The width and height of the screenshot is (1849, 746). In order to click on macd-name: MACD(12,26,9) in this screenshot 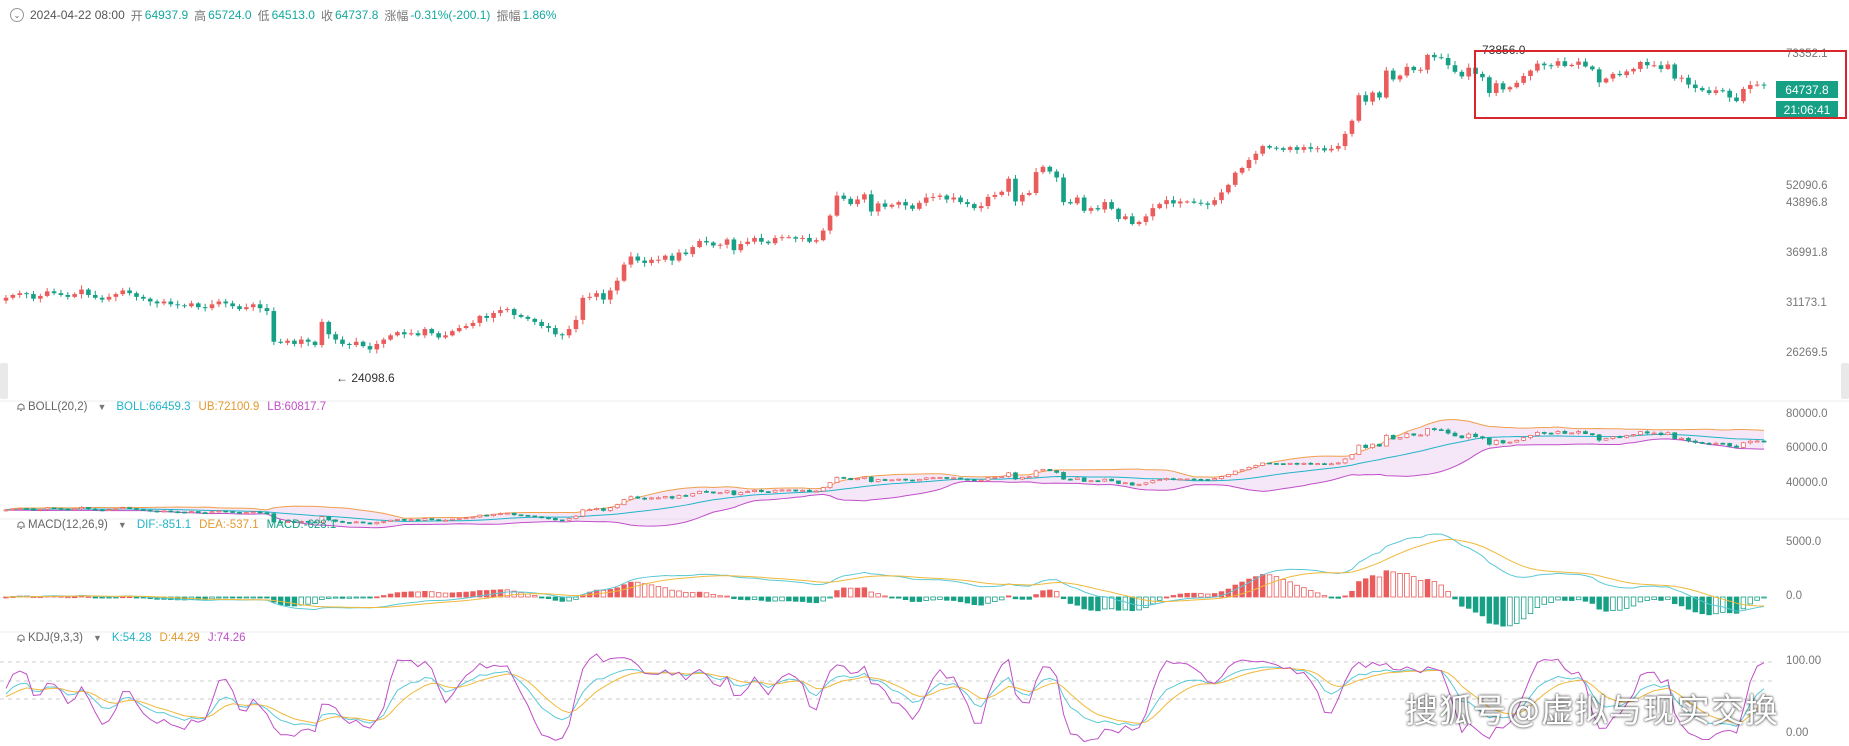, I will do `click(68, 525)`.